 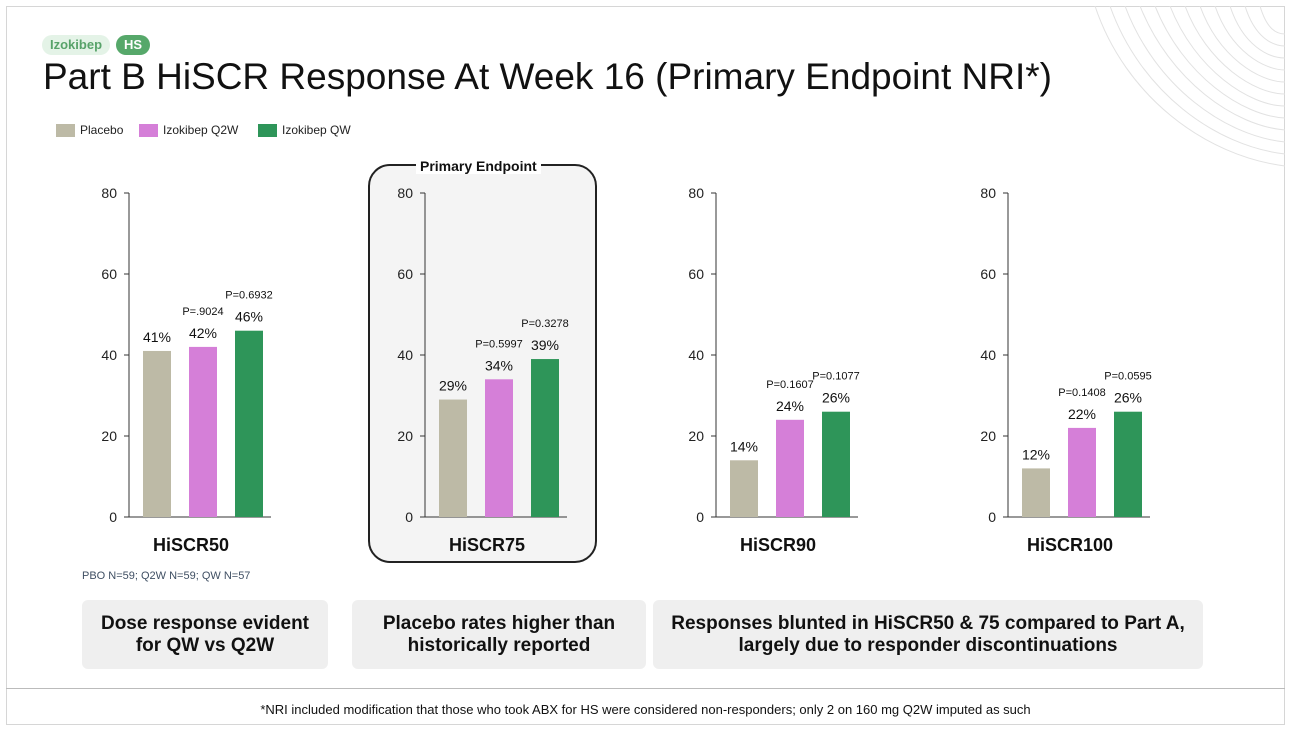 I want to click on bar-value-label: 24%, so click(x=790, y=406).